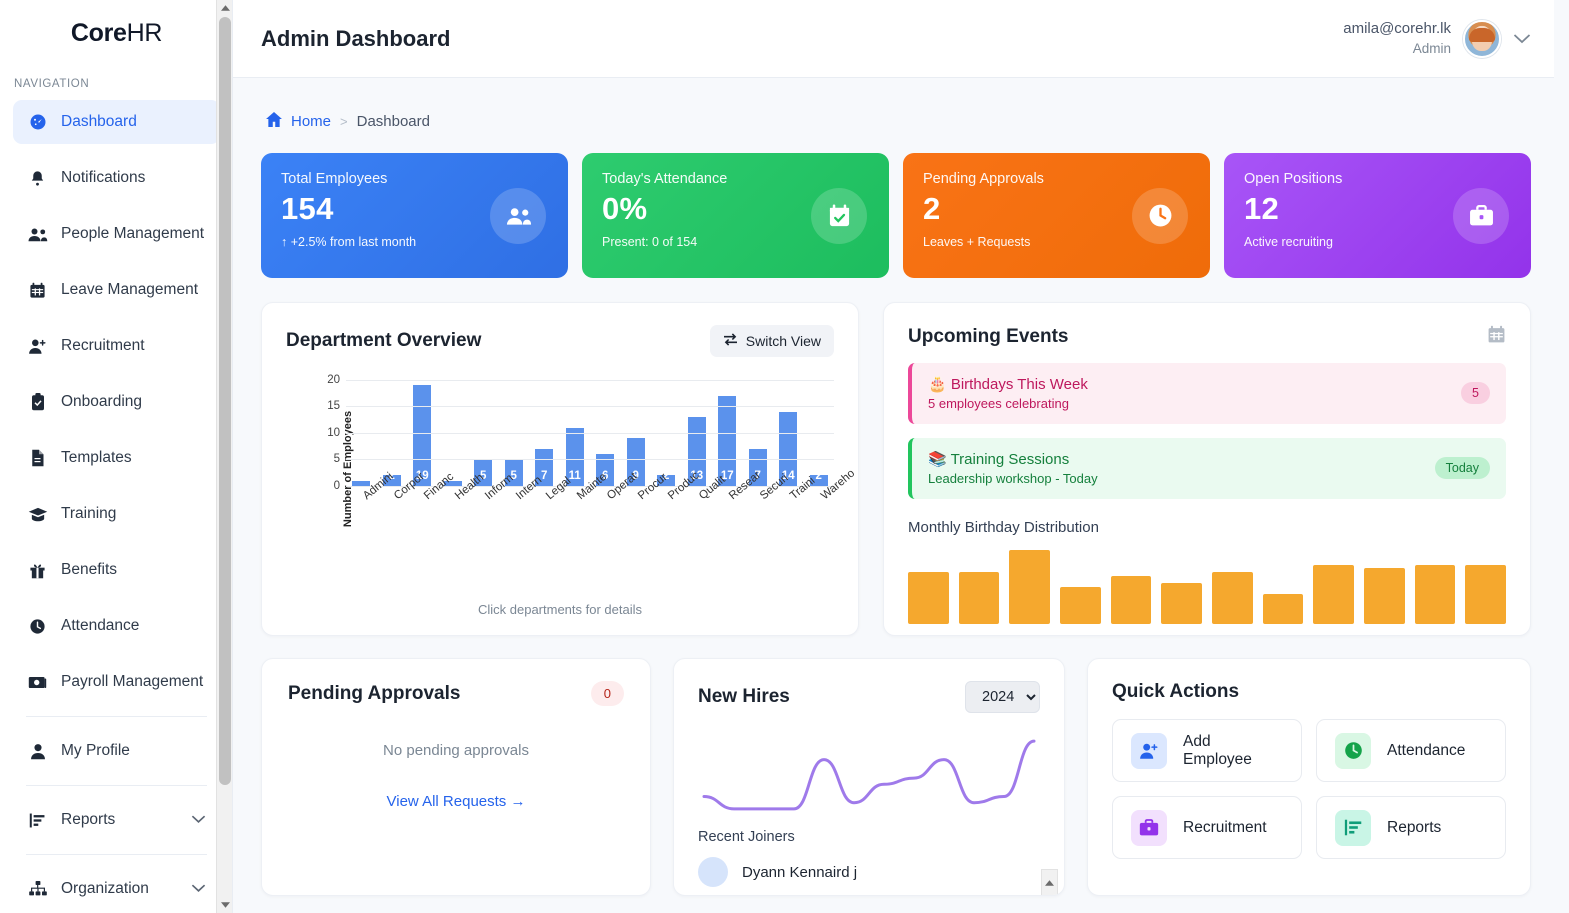 The height and width of the screenshot is (913, 1569). I want to click on gridline, so click(590, 486).